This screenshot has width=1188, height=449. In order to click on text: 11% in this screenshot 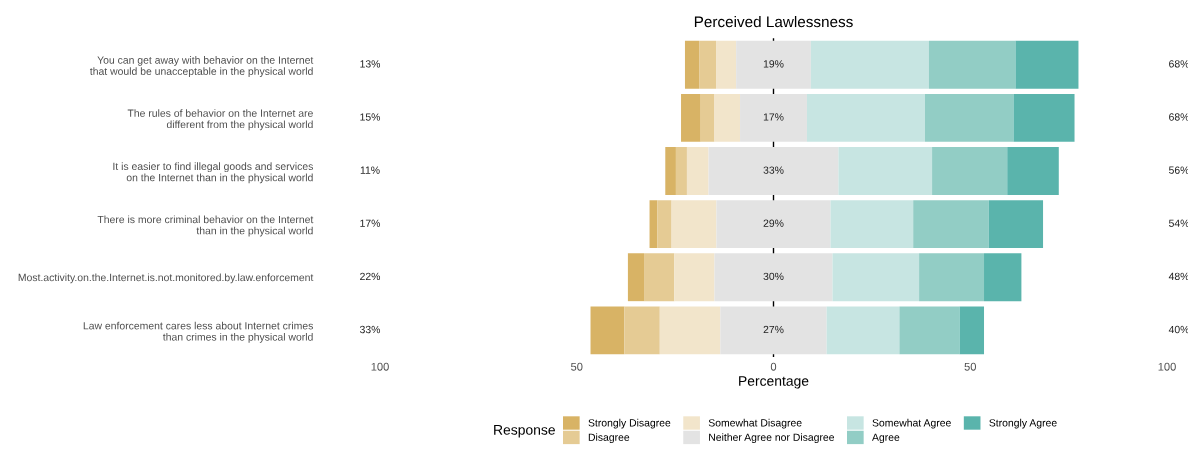, I will do `click(370, 170)`.